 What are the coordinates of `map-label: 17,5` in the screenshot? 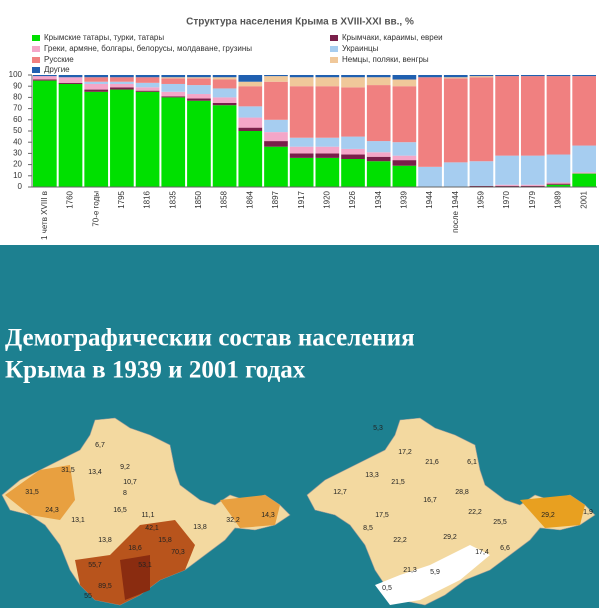 It's located at (382, 515).